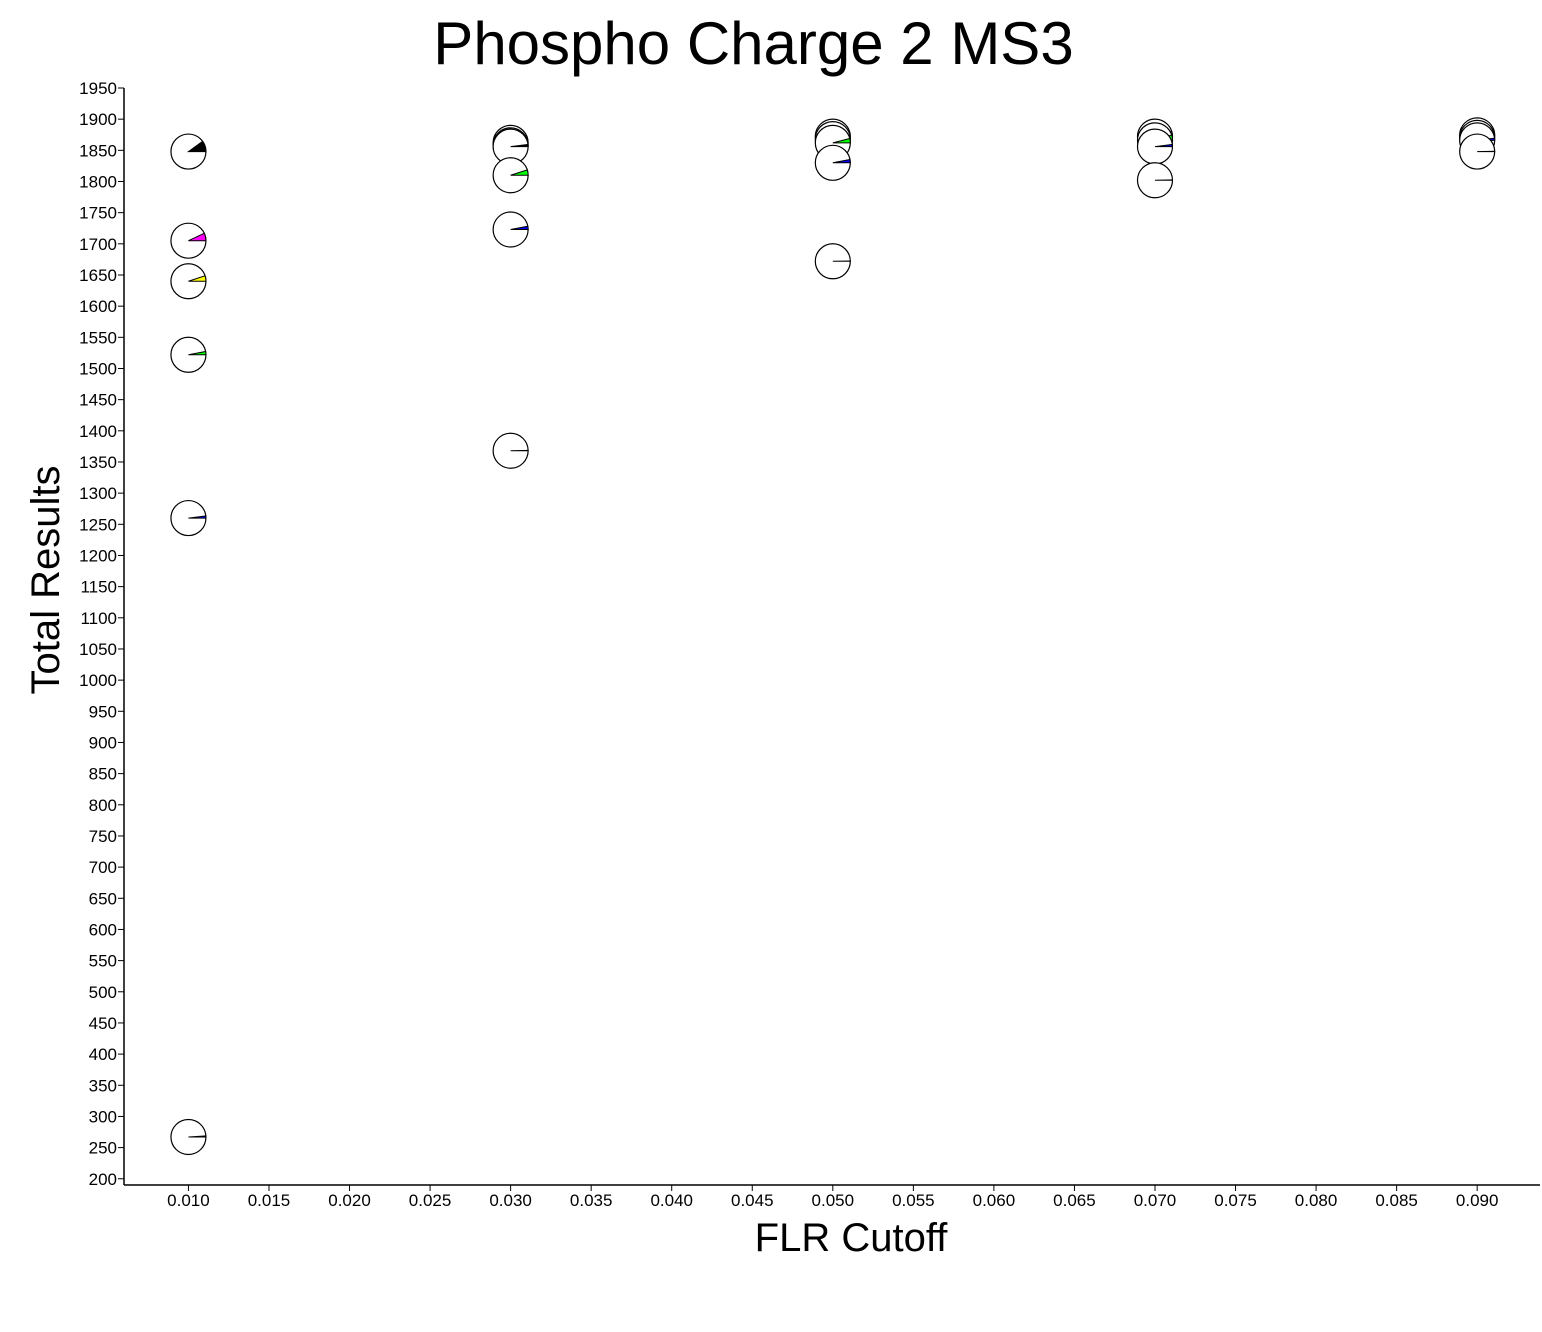  What do you see at coordinates (103, 992) in the screenshot?
I see `y-tick-label: 500` at bounding box center [103, 992].